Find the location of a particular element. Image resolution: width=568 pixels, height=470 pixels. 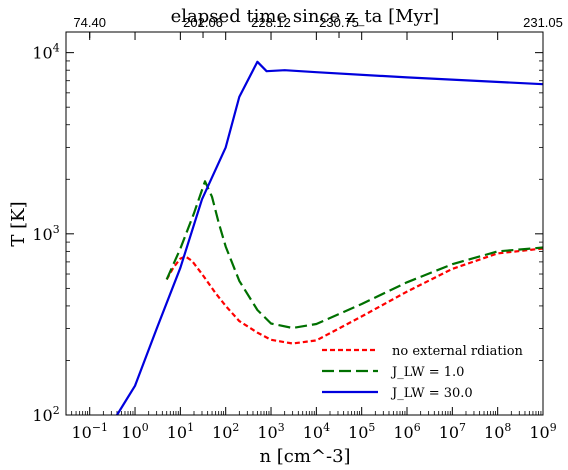

top-tick-label: 74.40 is located at coordinates (89, 22).